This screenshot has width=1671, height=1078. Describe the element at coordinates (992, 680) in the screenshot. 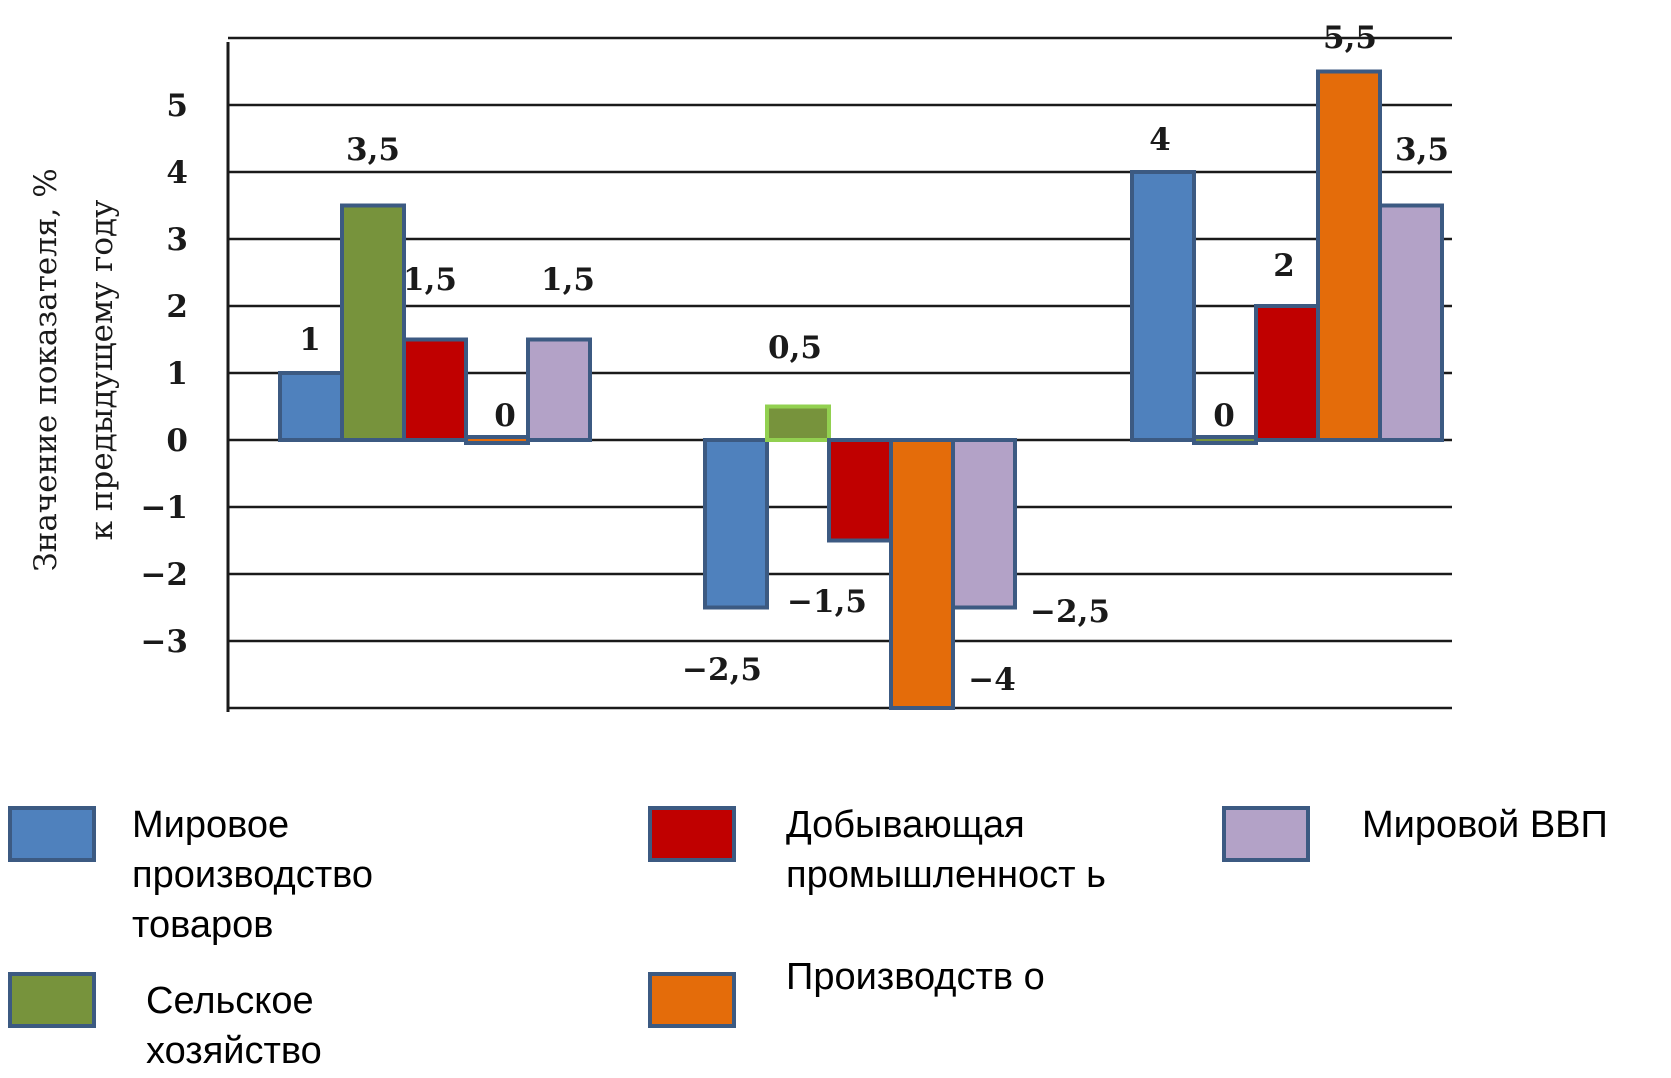

I see `data-label: −4` at that location.